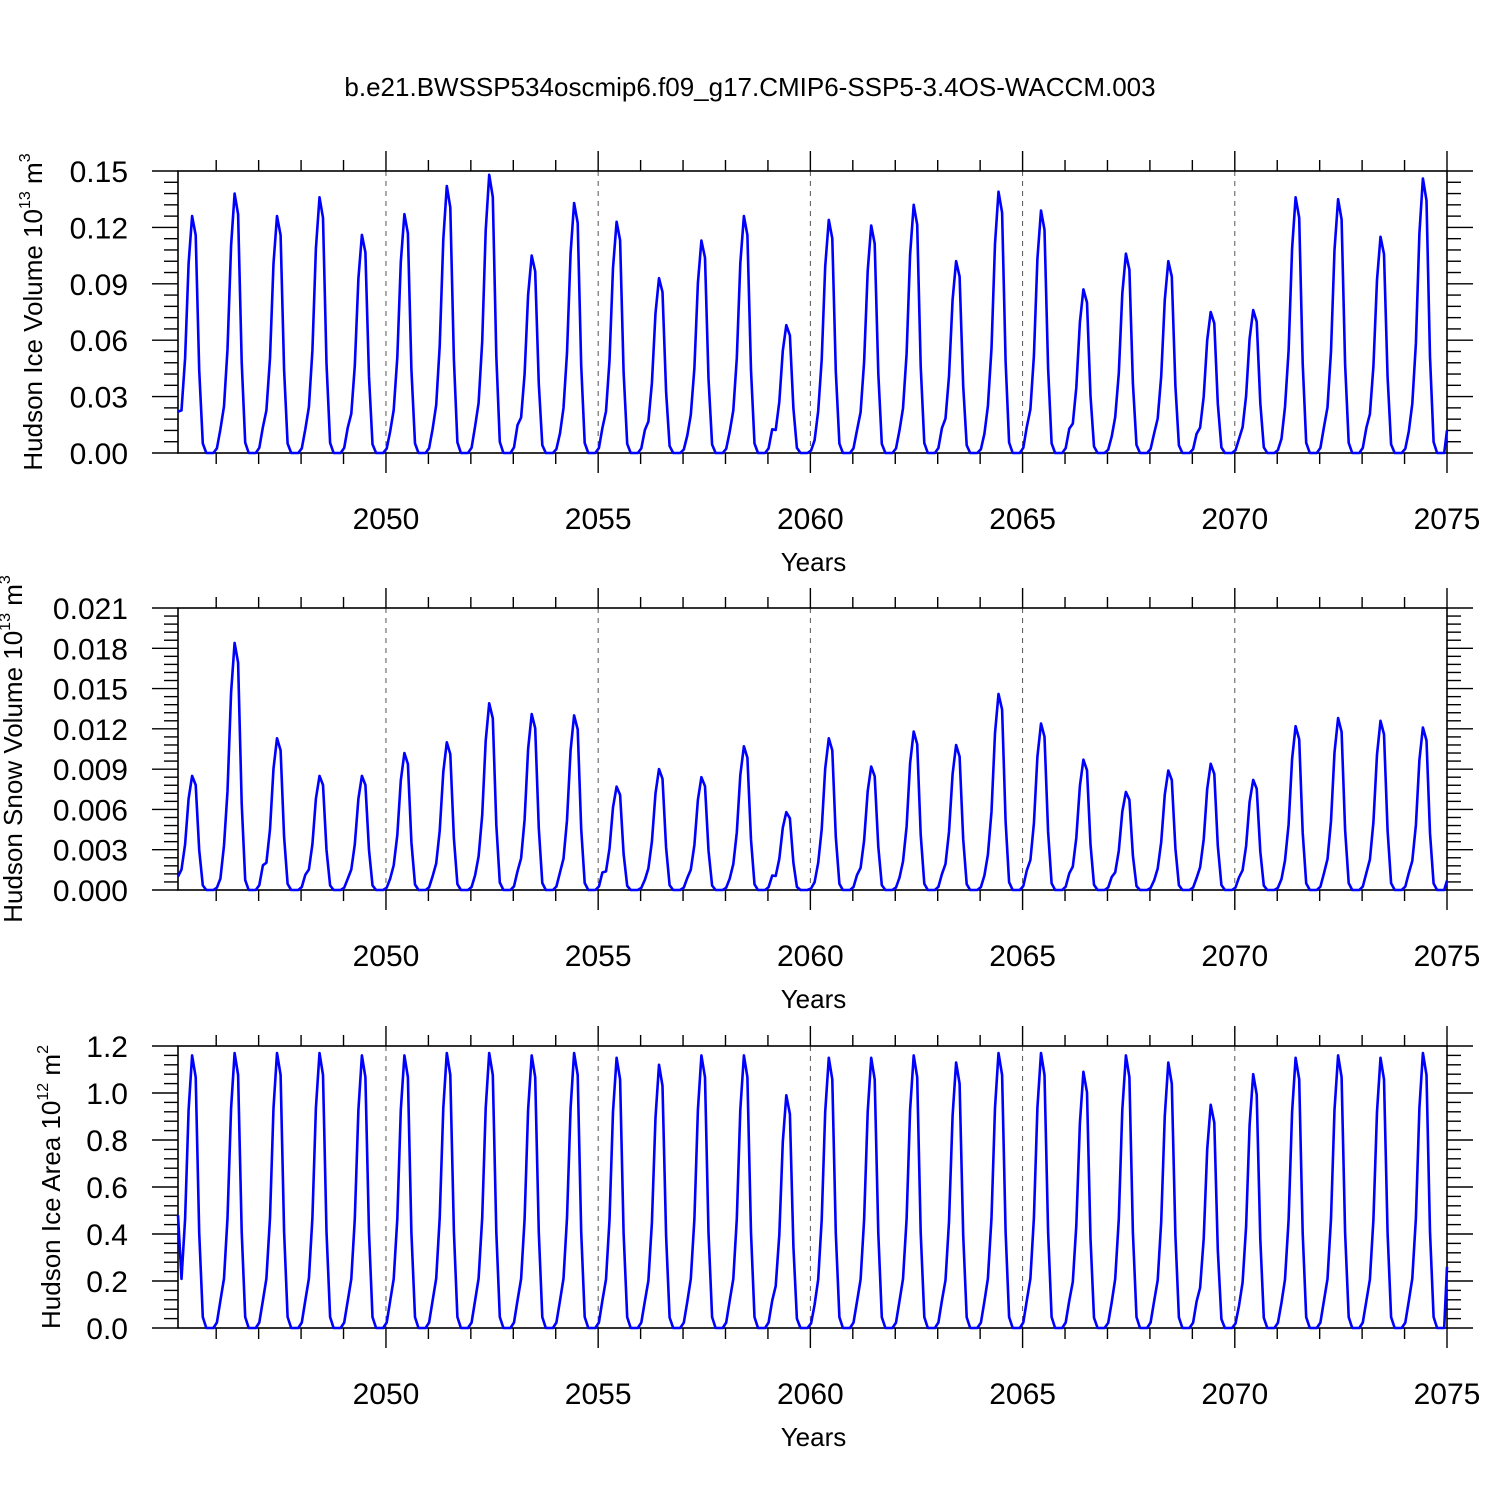 Image resolution: width=1500 pixels, height=1500 pixels. I want to click on y-tick-label-0.12: 0.12, so click(99, 228).